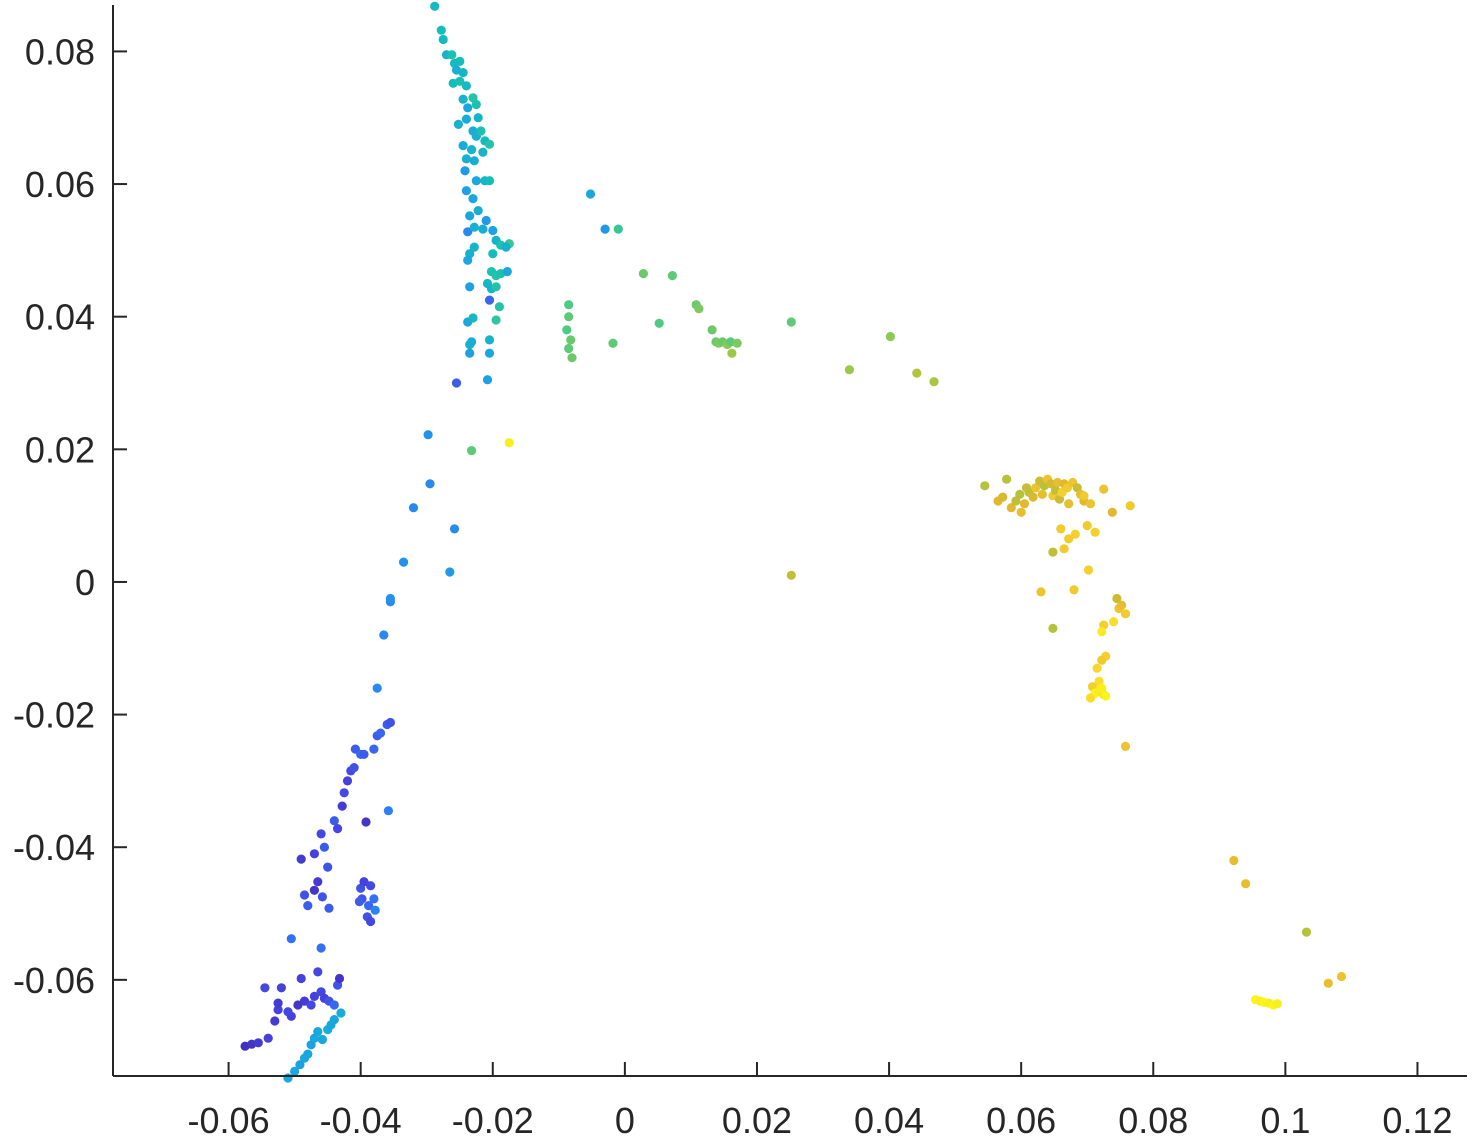 The image size is (1472, 1138). Describe the element at coordinates (757, 1119) in the screenshot. I see `x-tick-label: 0.02` at that location.